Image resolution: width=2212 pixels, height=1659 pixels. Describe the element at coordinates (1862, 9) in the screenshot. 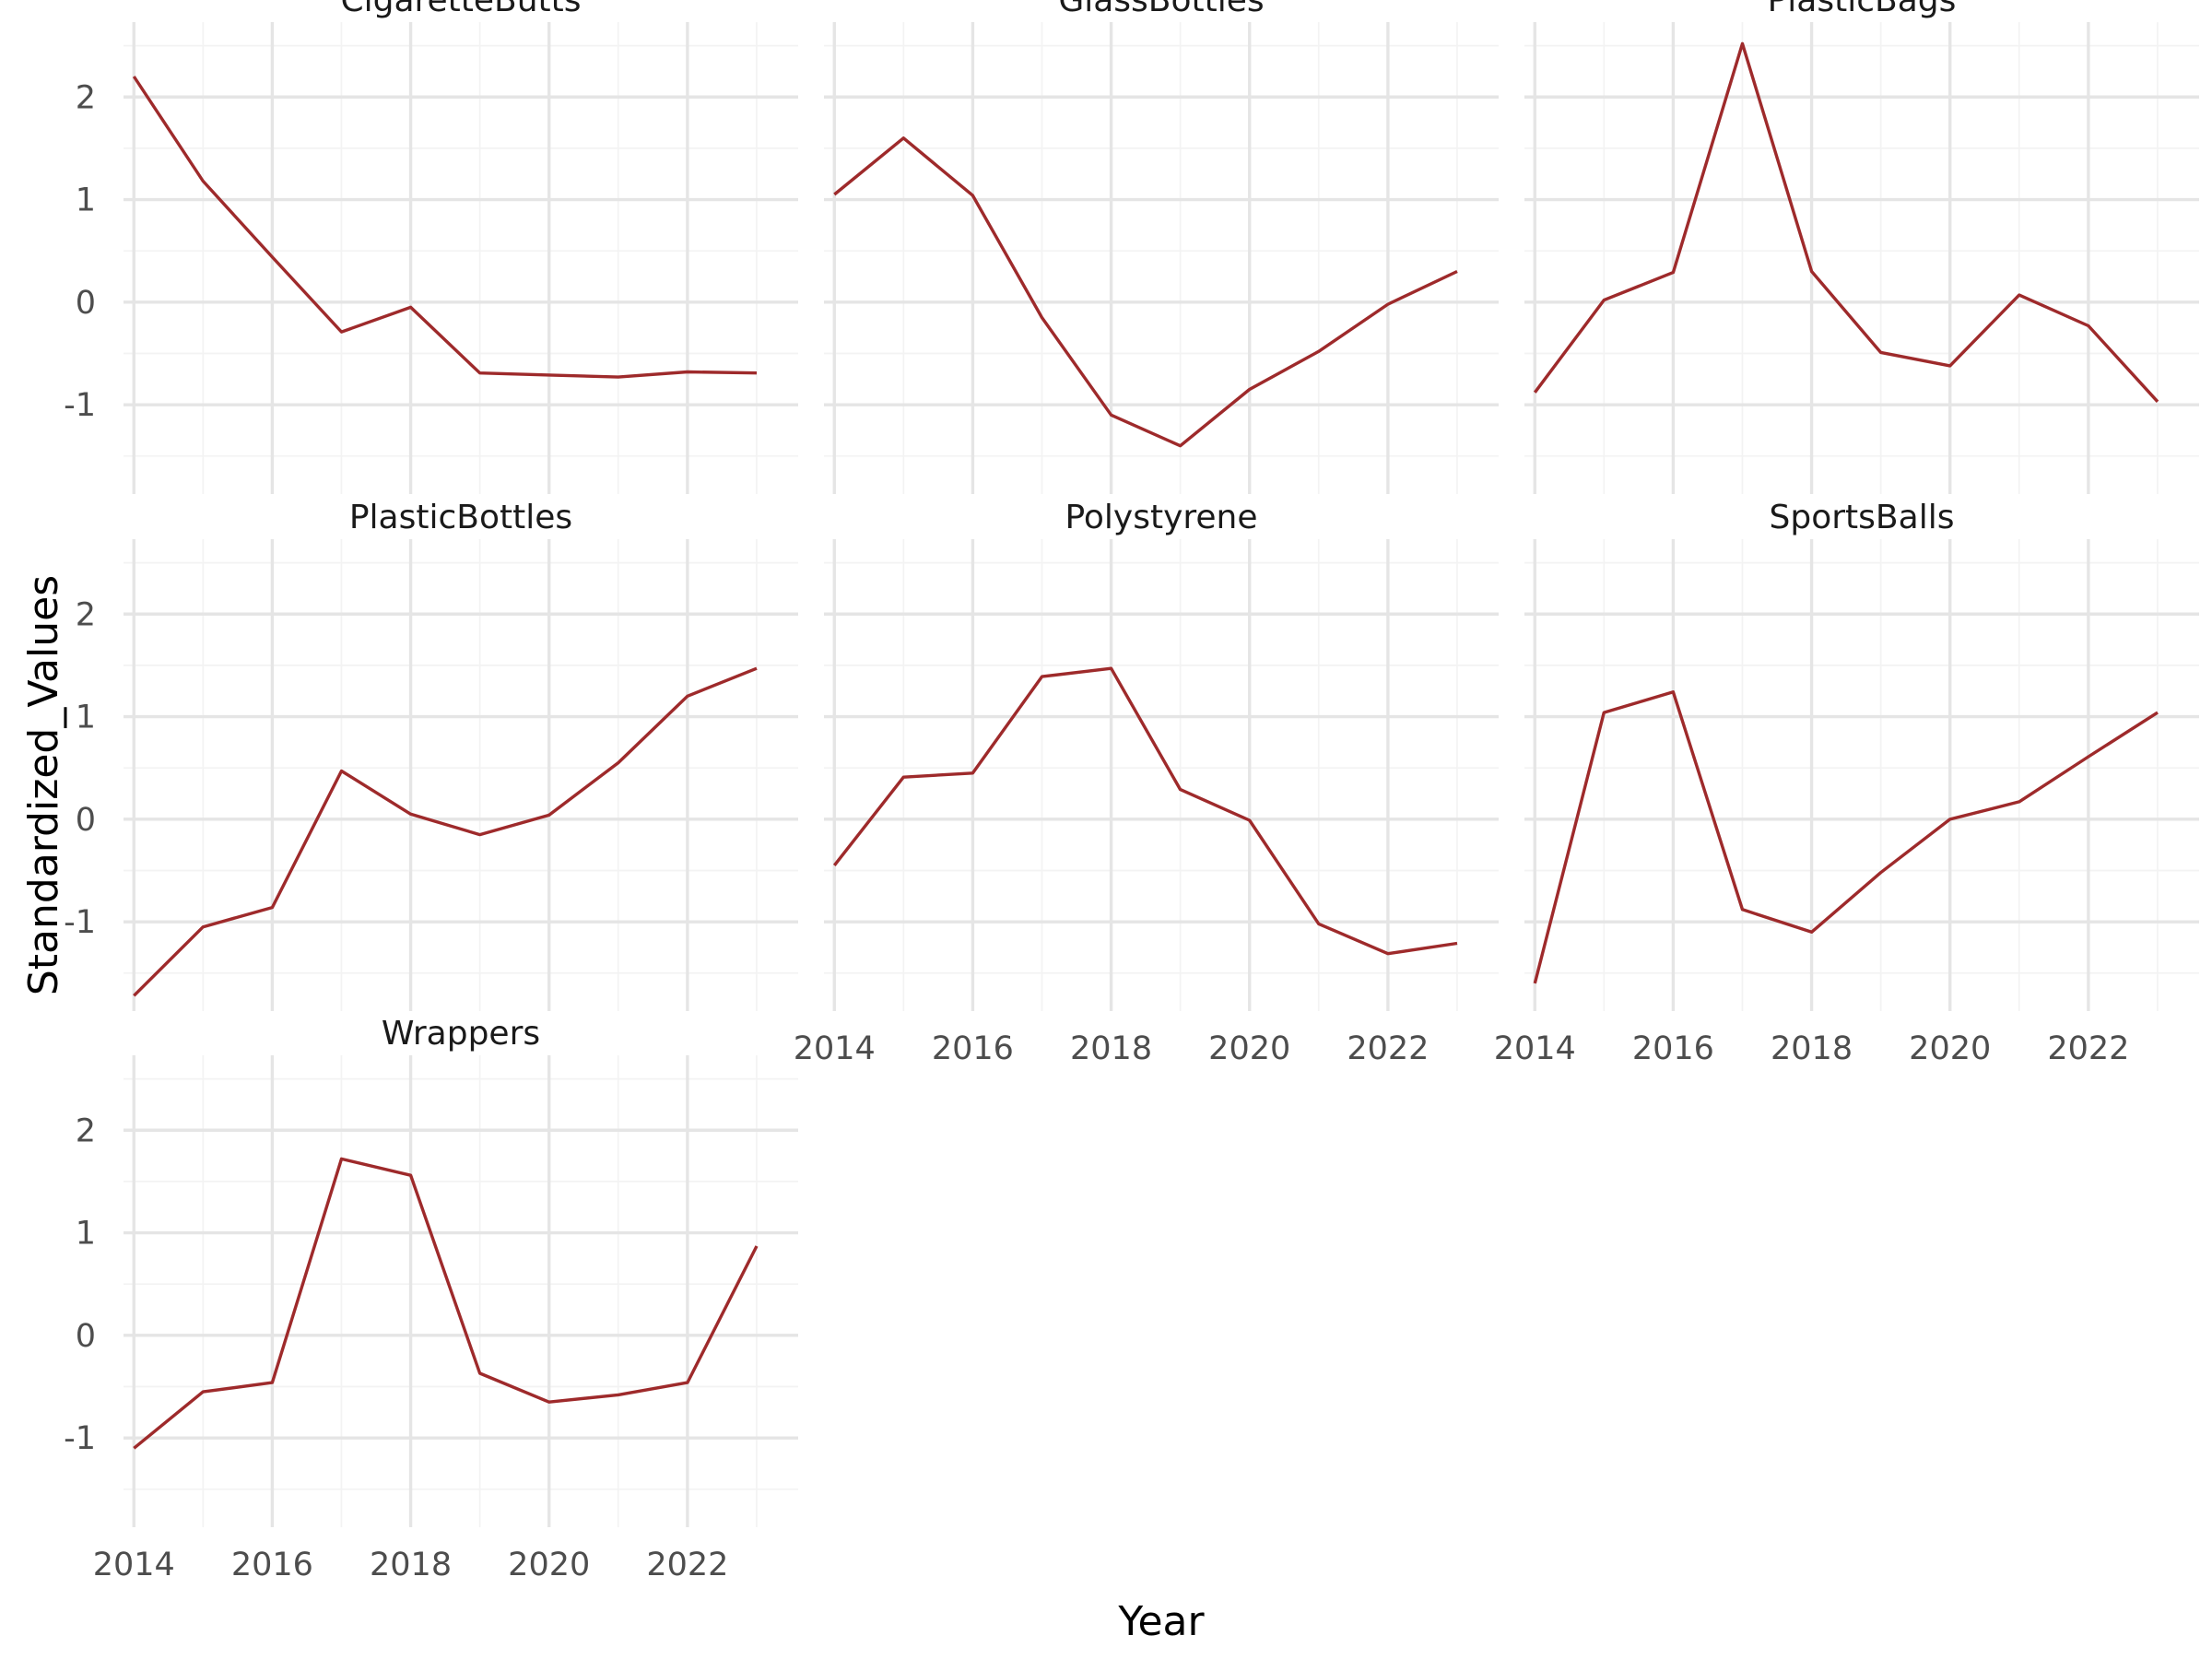

I see `panel-title: PlasticBags` at that location.